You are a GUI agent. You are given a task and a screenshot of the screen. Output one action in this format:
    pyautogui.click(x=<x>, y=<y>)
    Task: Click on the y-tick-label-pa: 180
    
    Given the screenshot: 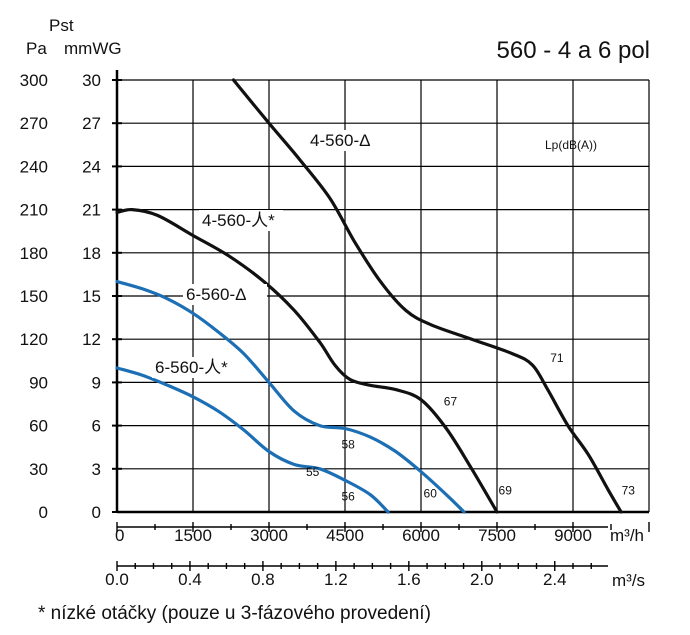 What is the action you would take?
    pyautogui.click(x=34, y=253)
    